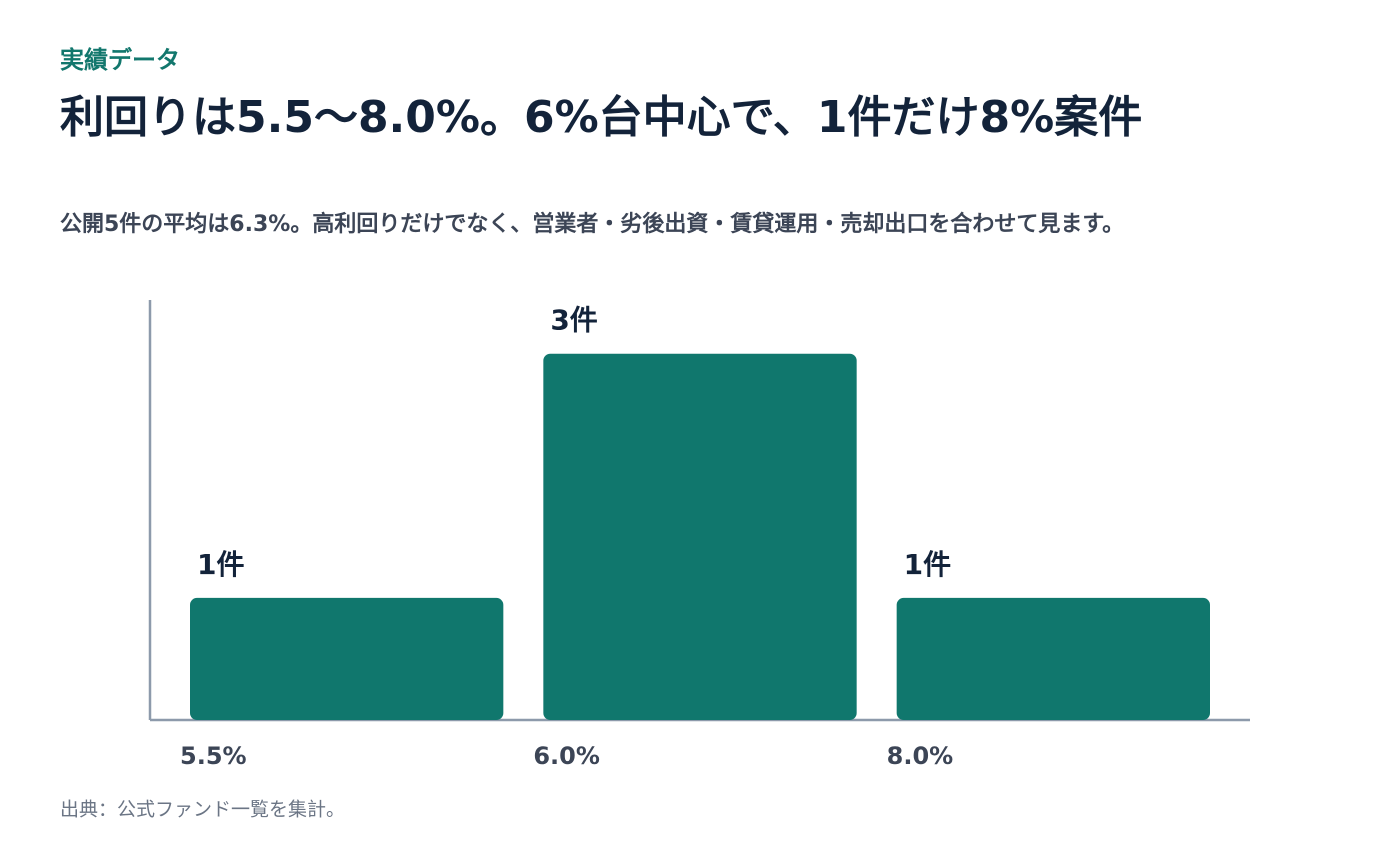 The height and width of the screenshot is (860, 1400). What do you see at coordinates (573, 320) in the screenshot?
I see `value-label: 3件` at bounding box center [573, 320].